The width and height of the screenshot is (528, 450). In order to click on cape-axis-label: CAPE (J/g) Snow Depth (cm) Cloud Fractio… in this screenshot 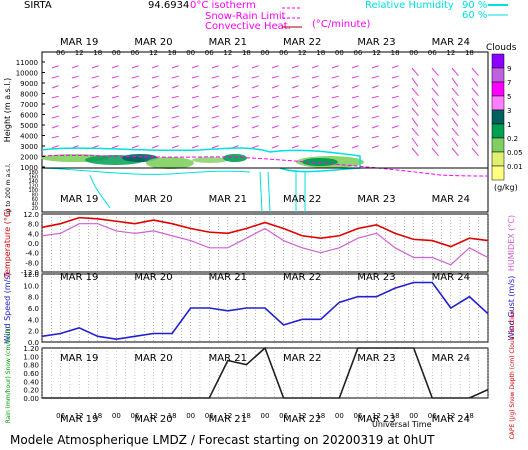, I will do `click(512, 374)`.